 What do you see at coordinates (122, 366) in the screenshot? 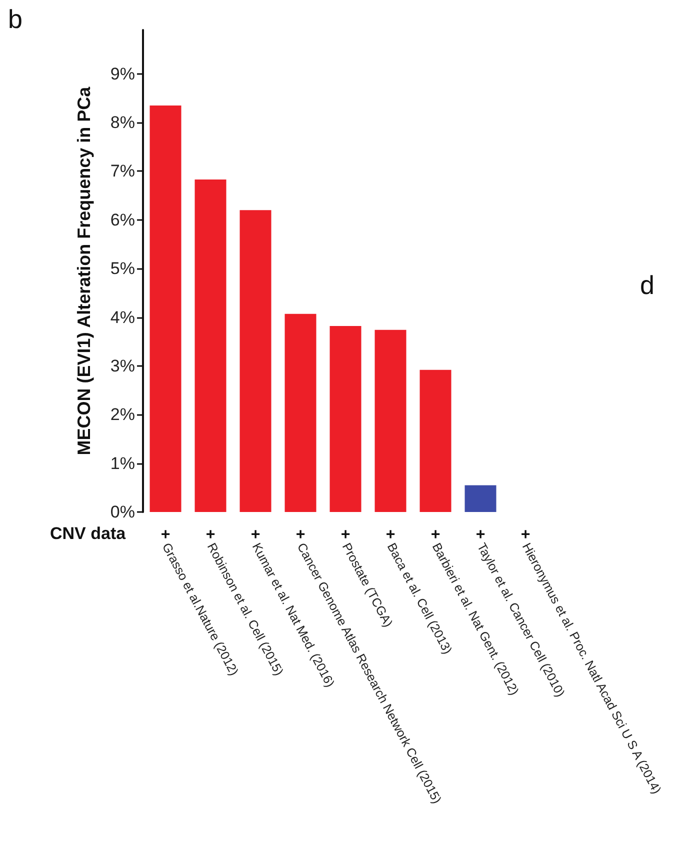
I see `y-tick-label: 3%` at bounding box center [122, 366].